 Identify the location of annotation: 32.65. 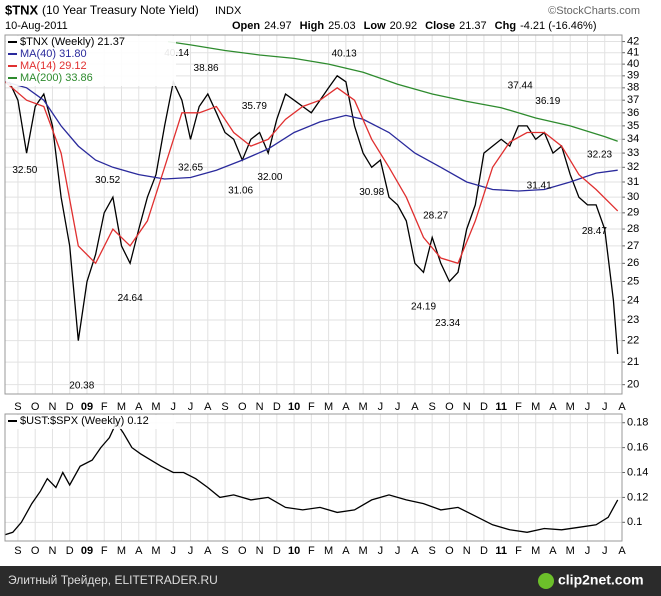
(190, 168).